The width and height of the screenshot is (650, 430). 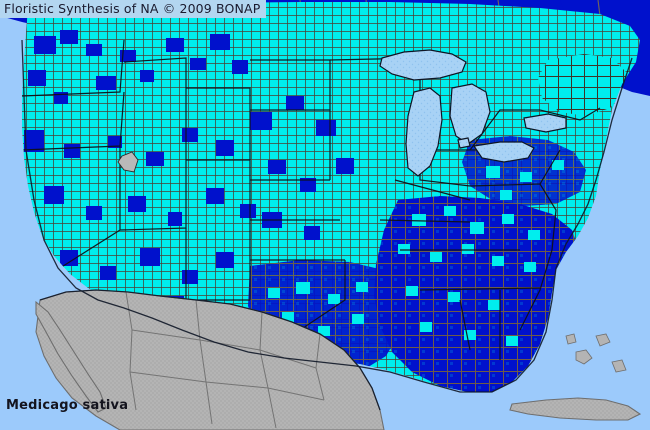 I want to click on map-title-banner: Floristic Synthesis of NA © 2009 BONAP, so click(x=133, y=9).